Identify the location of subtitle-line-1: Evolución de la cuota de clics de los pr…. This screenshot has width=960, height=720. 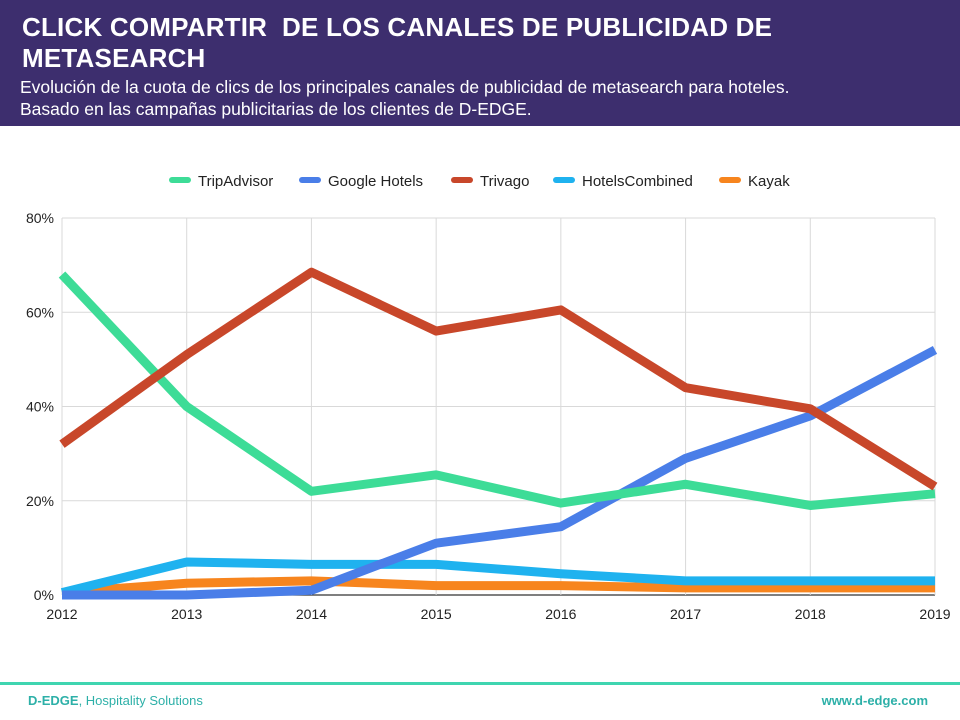
(405, 87).